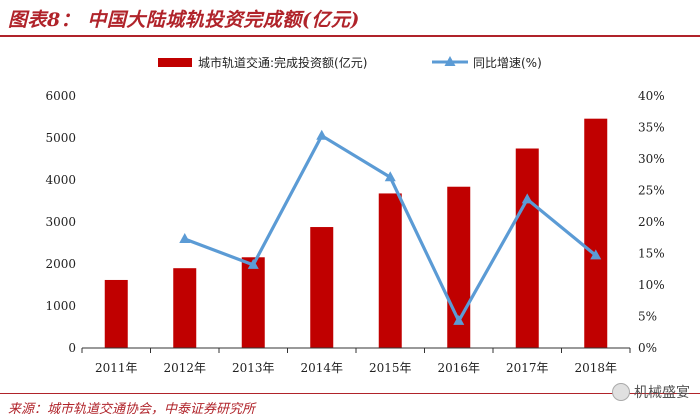 Image resolution: width=700 pixels, height=418 pixels. I want to click on x-tick-label: 2013年, so click(253, 368).